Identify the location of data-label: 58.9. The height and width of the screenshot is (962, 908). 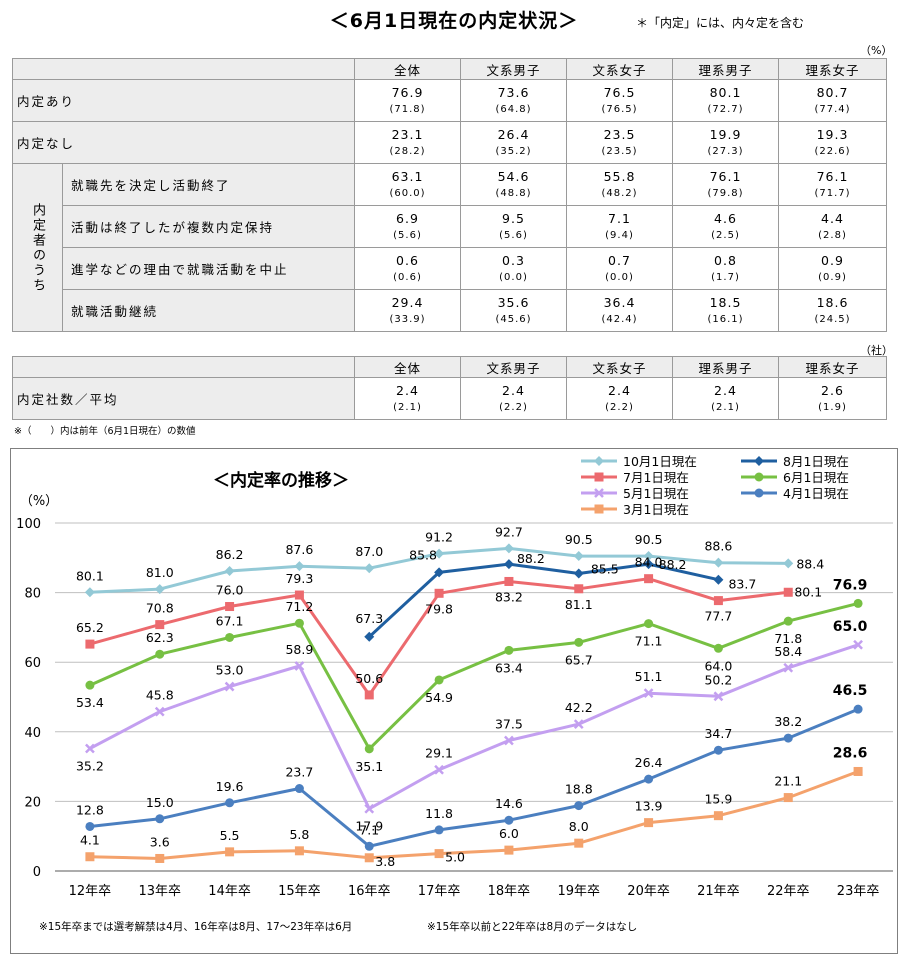
(299, 649).